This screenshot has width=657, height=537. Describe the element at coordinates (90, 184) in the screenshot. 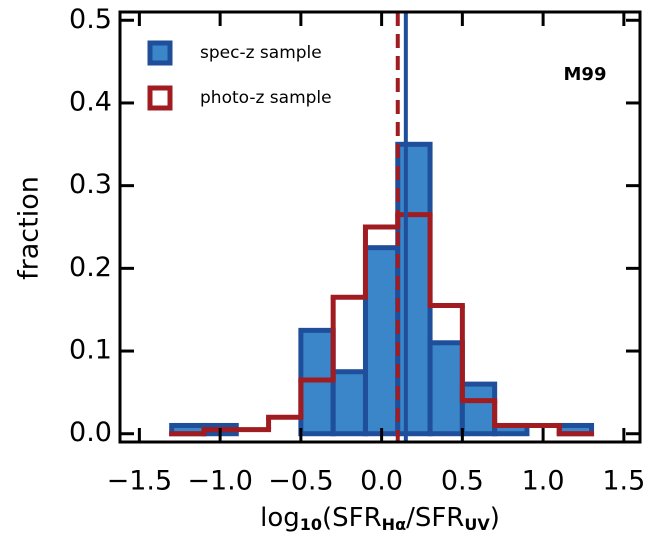

I see `y-tick-label: 0.3` at that location.